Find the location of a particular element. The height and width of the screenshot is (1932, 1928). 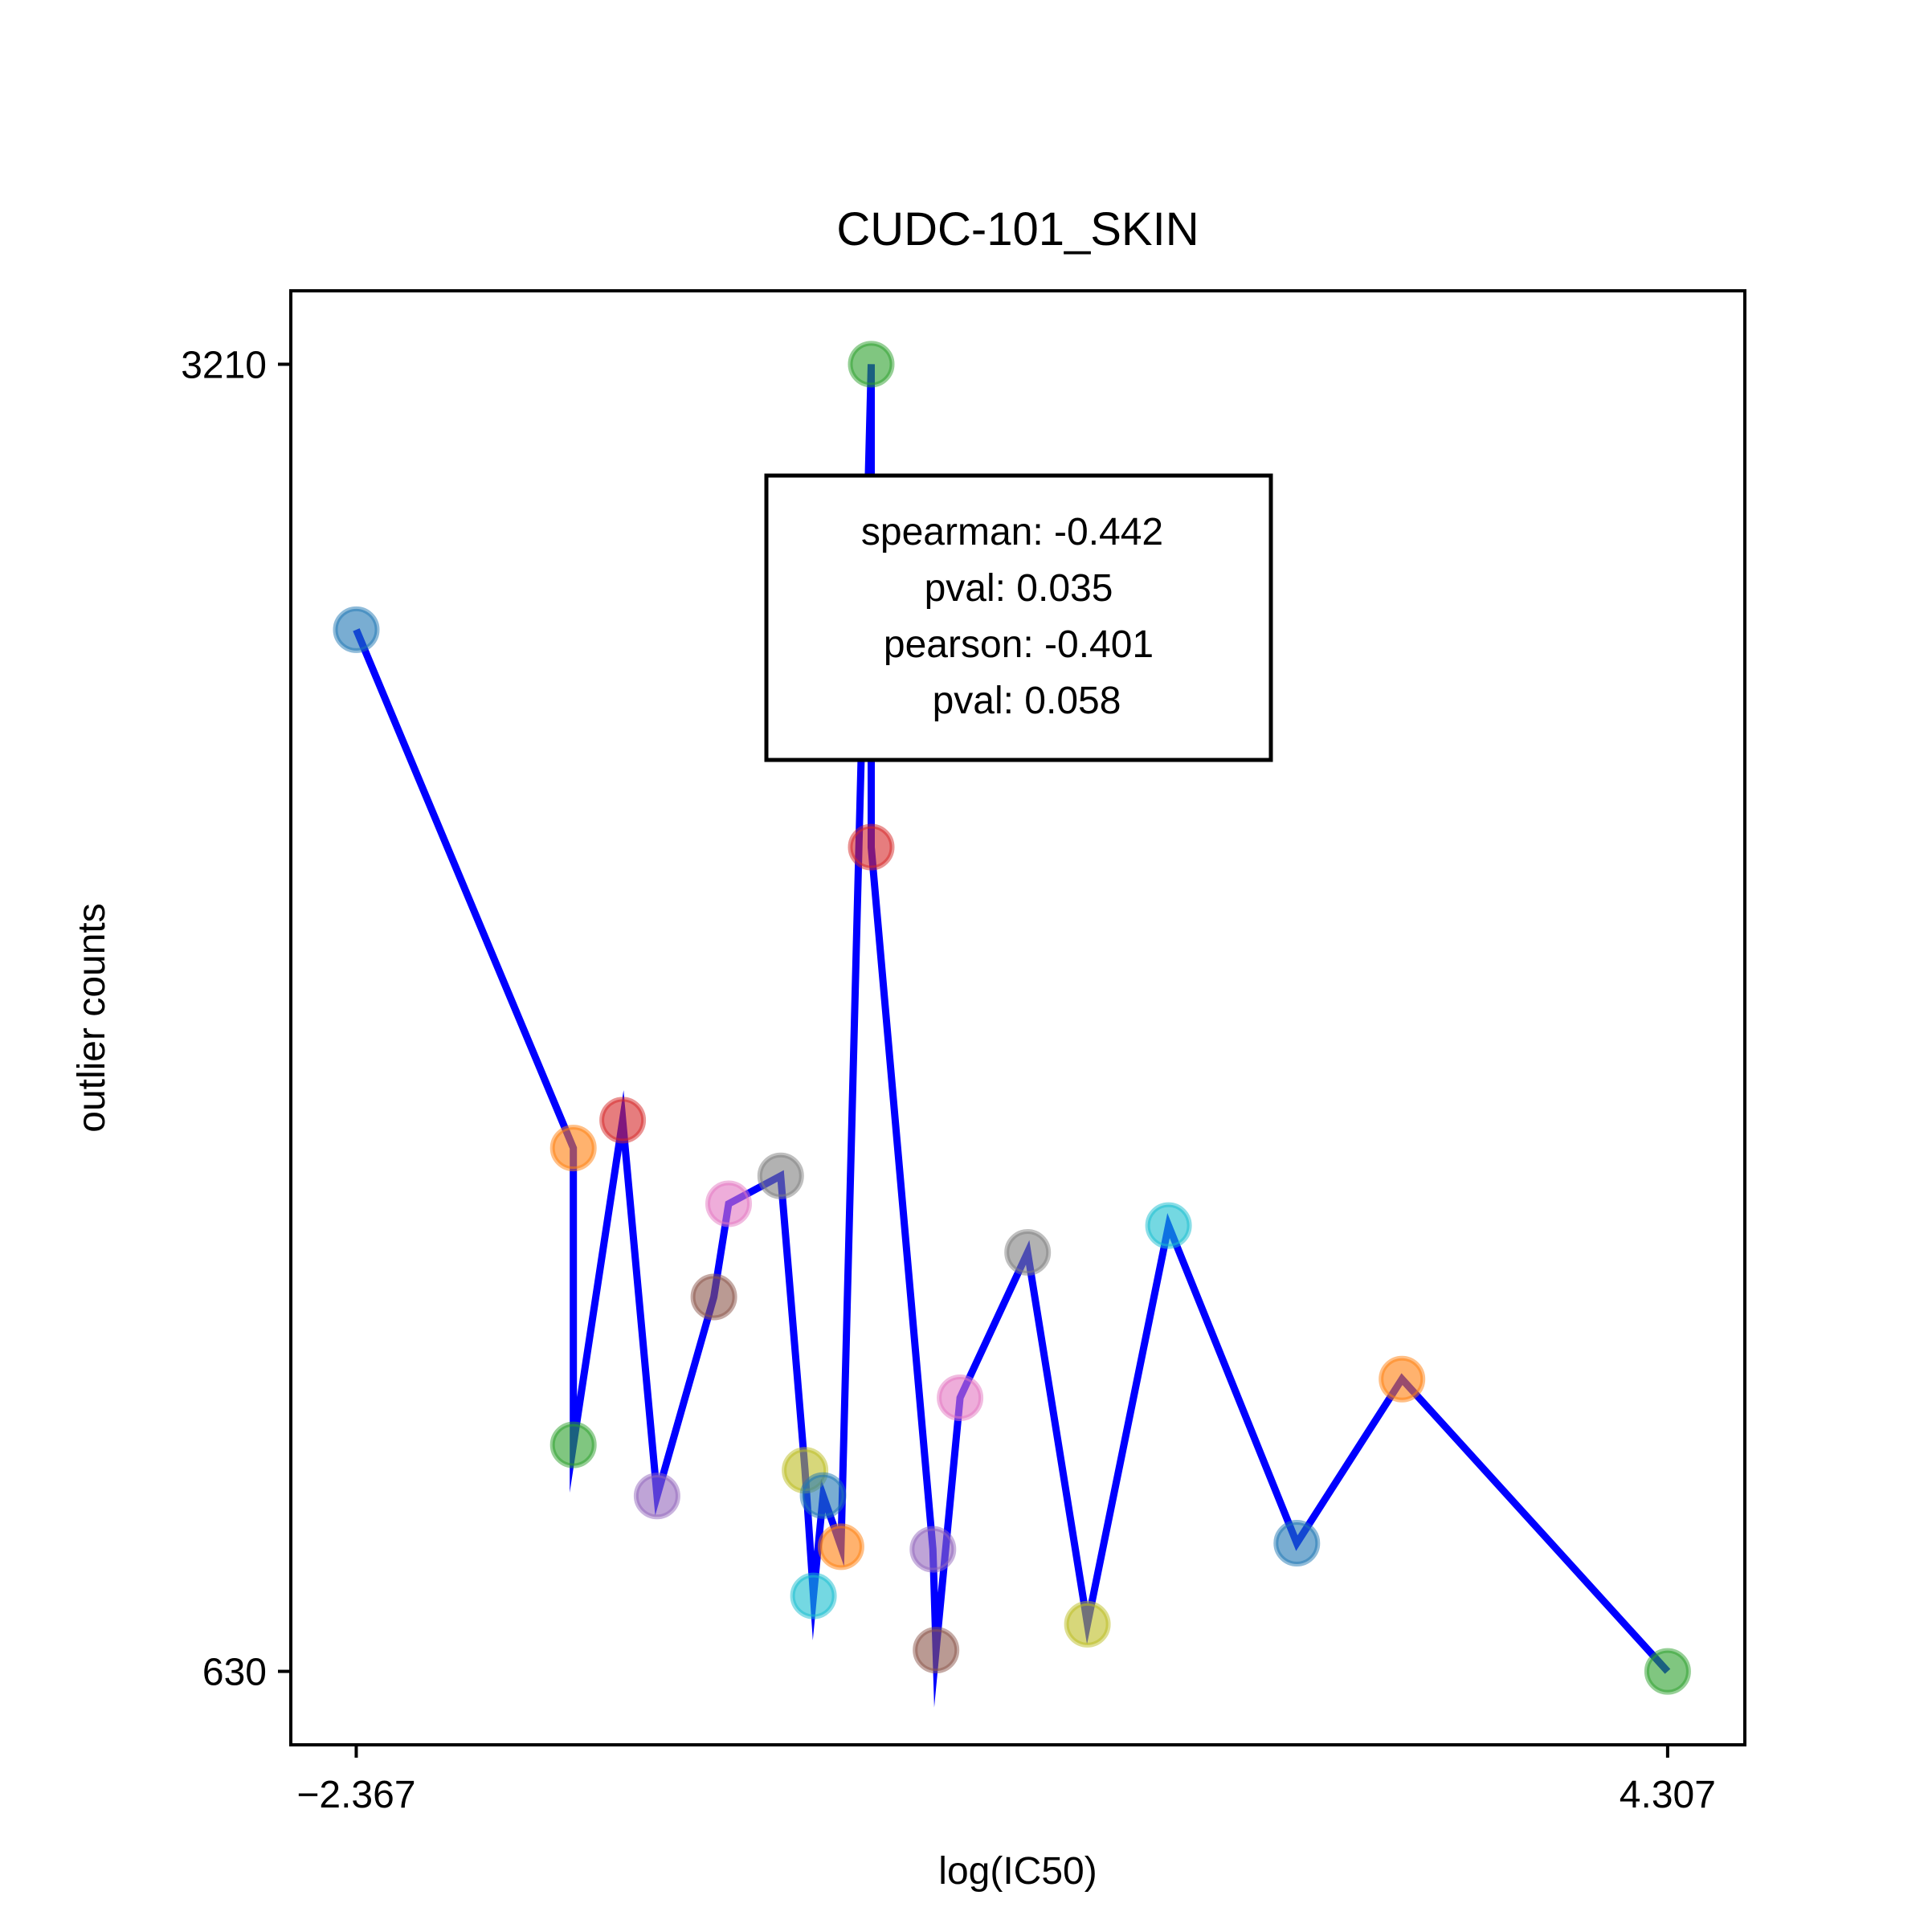

stats-pearson-pval: pval: 0.058 is located at coordinates (1027, 701).